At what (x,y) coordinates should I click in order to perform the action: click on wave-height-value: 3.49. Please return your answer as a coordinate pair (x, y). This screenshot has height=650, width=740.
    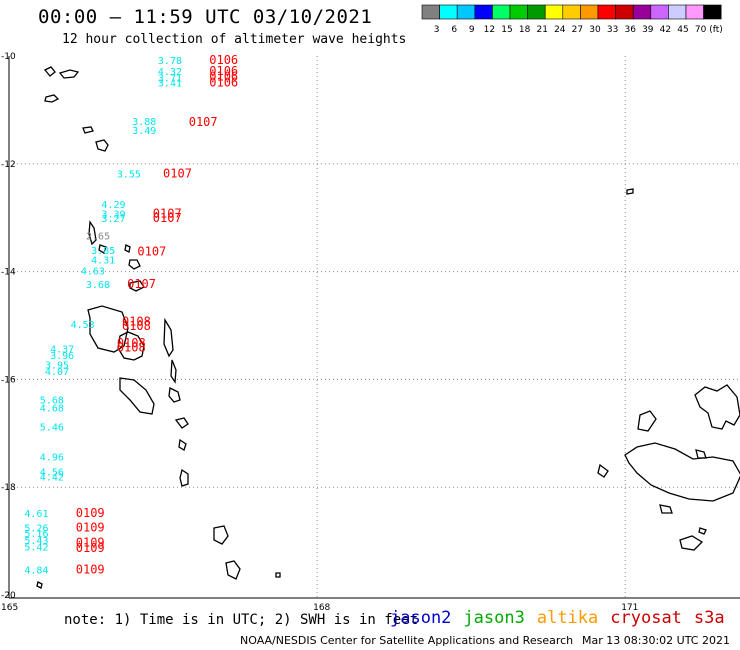
    Looking at the image, I should click on (144, 131).